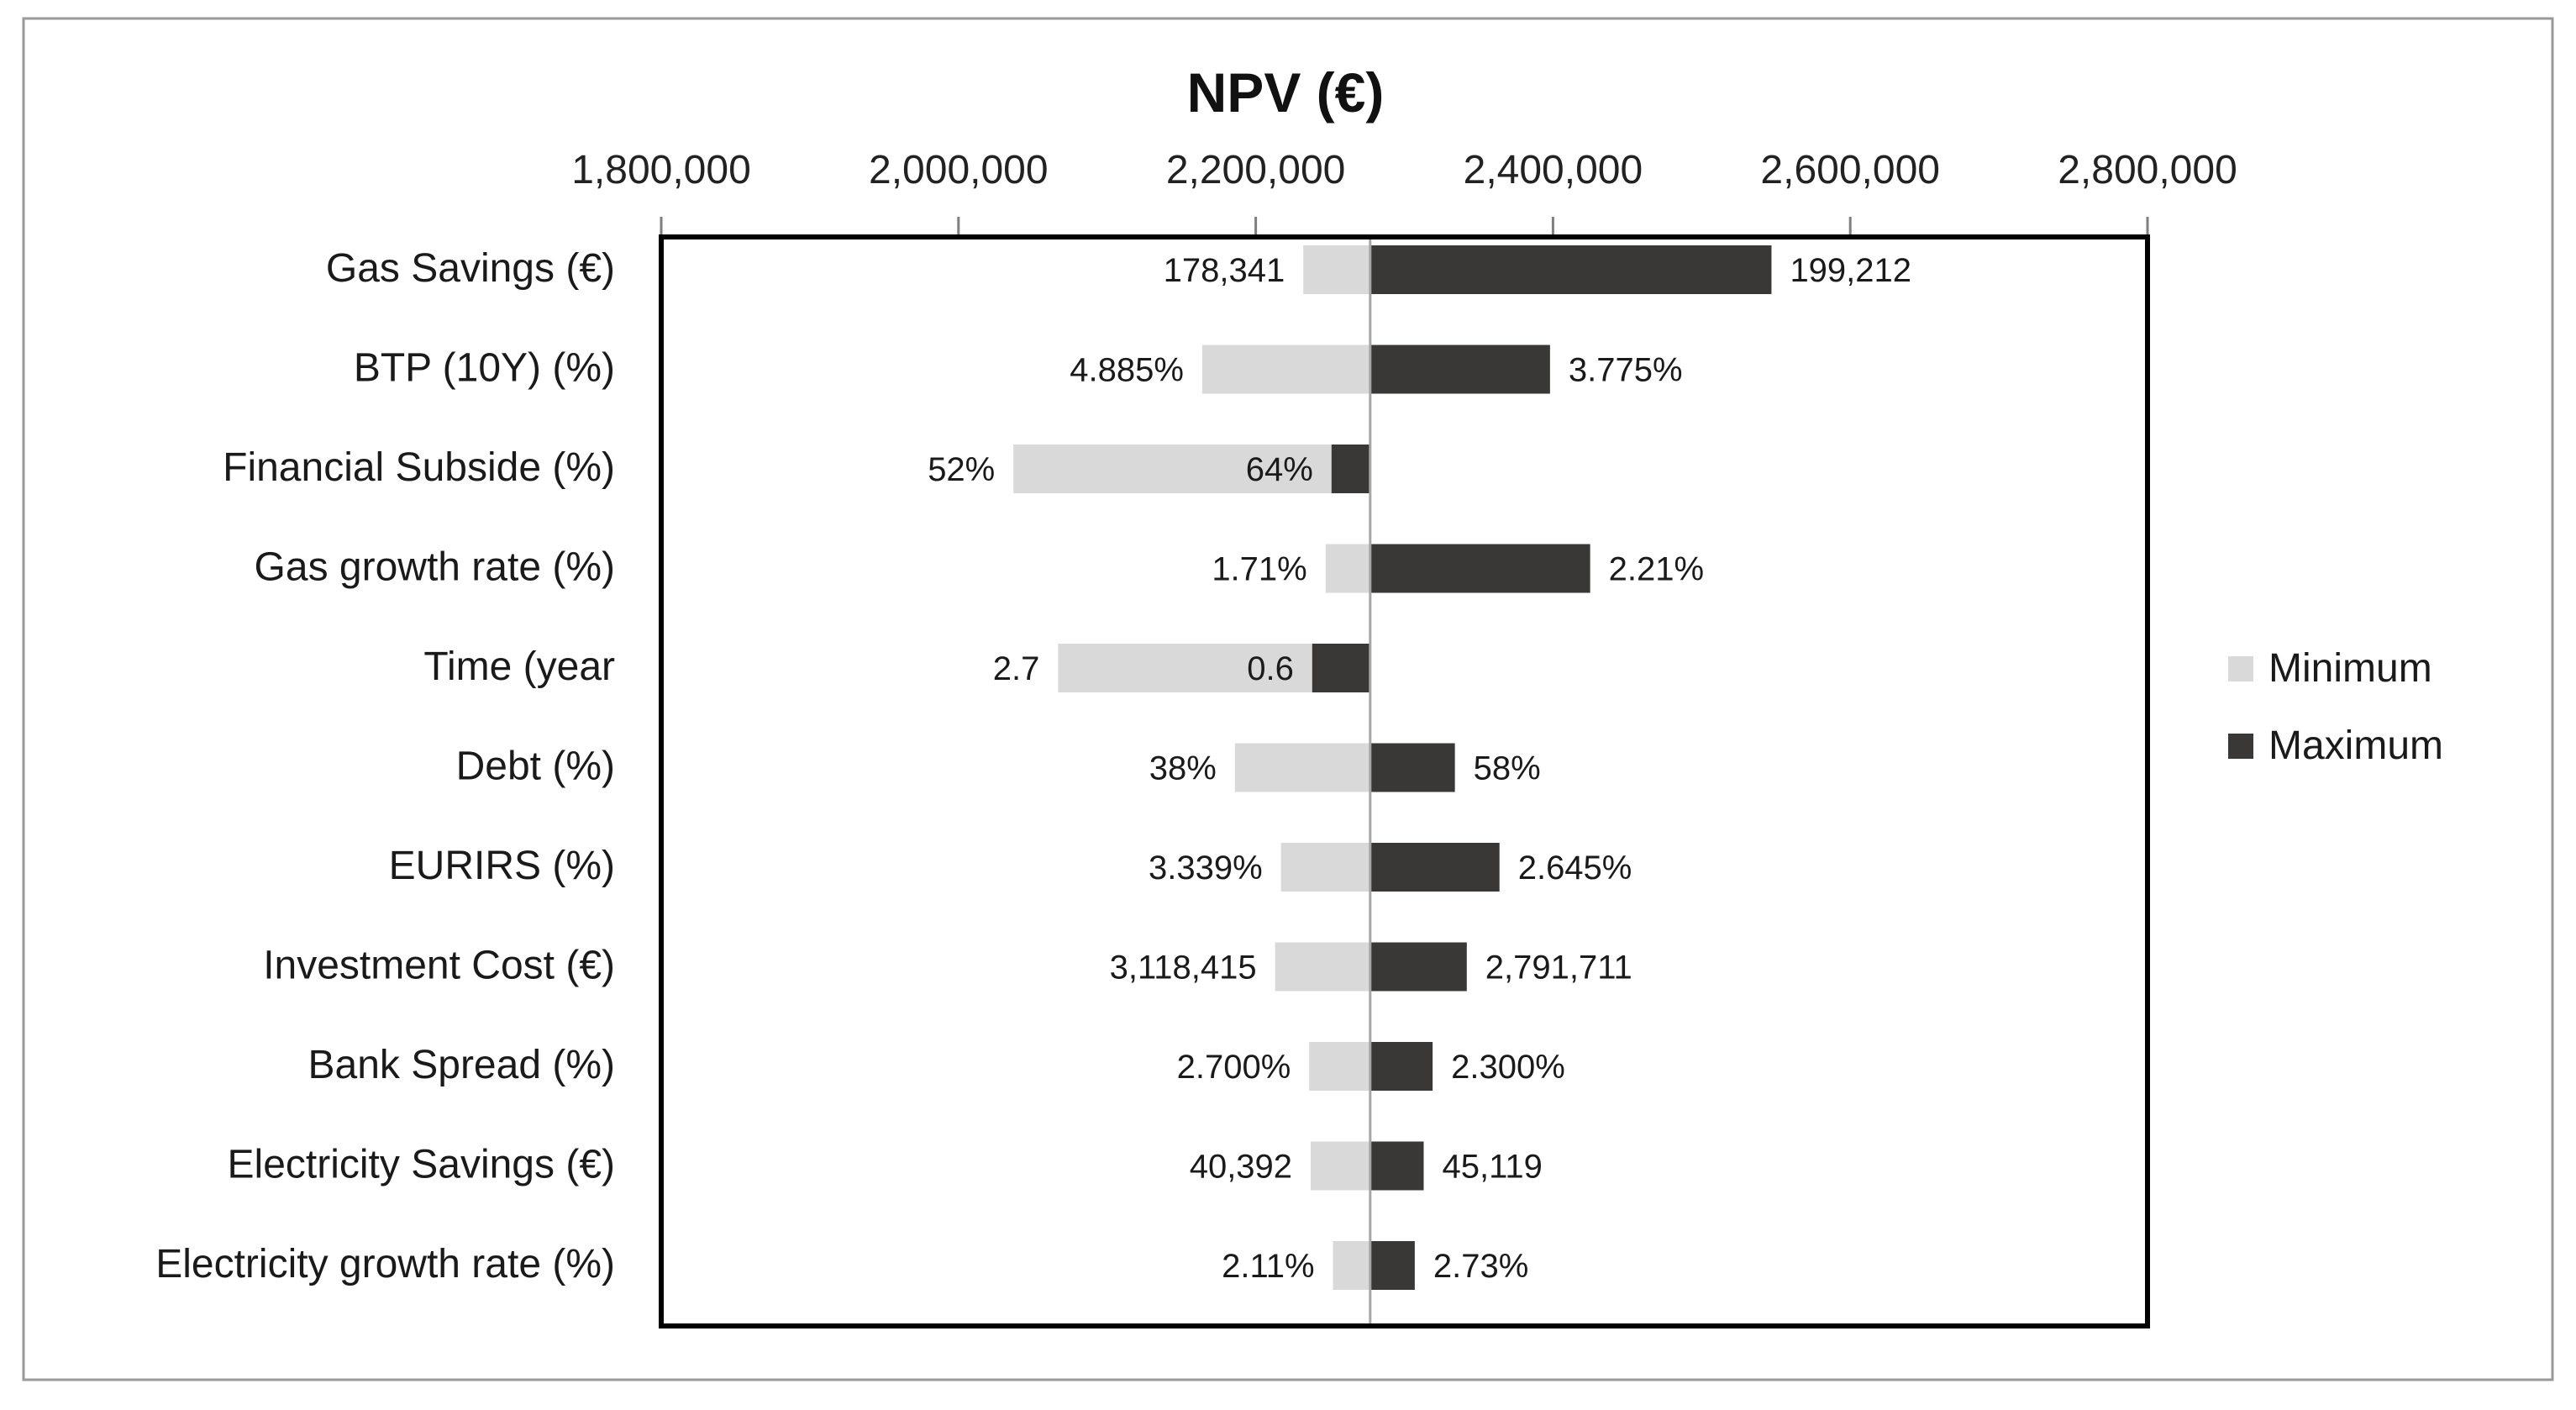 The width and height of the screenshot is (2576, 1410). Describe the element at coordinates (385, 1264) in the screenshot. I see `category-label: Electricity growth rate (%)` at that location.